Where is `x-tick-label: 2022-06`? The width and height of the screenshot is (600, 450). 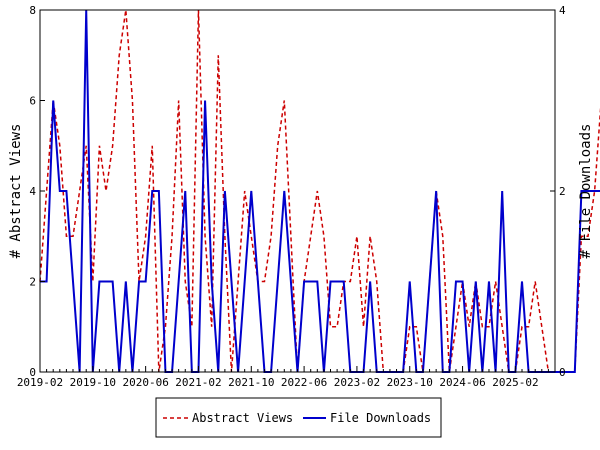
x-tick-label: 2022-06 is located at coordinates (304, 382).